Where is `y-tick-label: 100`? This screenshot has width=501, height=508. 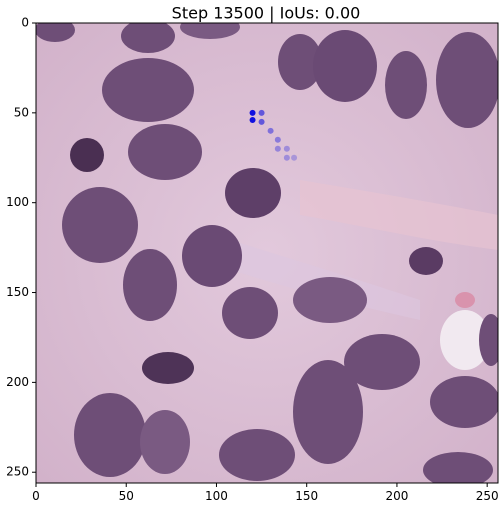 y-tick-label: 100 is located at coordinates (17, 202).